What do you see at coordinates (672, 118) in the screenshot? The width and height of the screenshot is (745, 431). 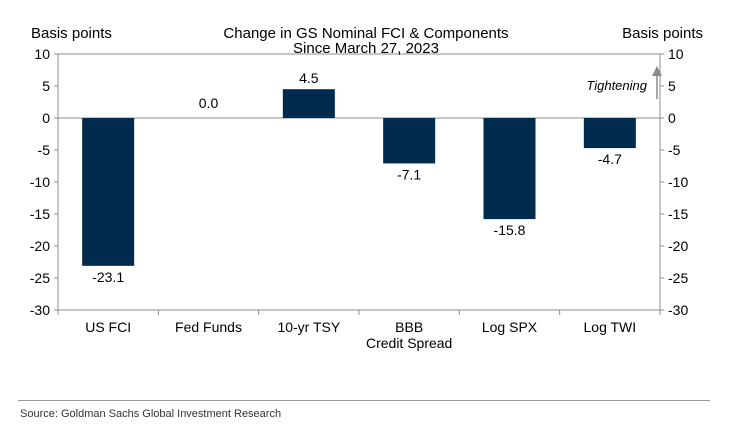 I see `right-tick-label: 0` at bounding box center [672, 118].